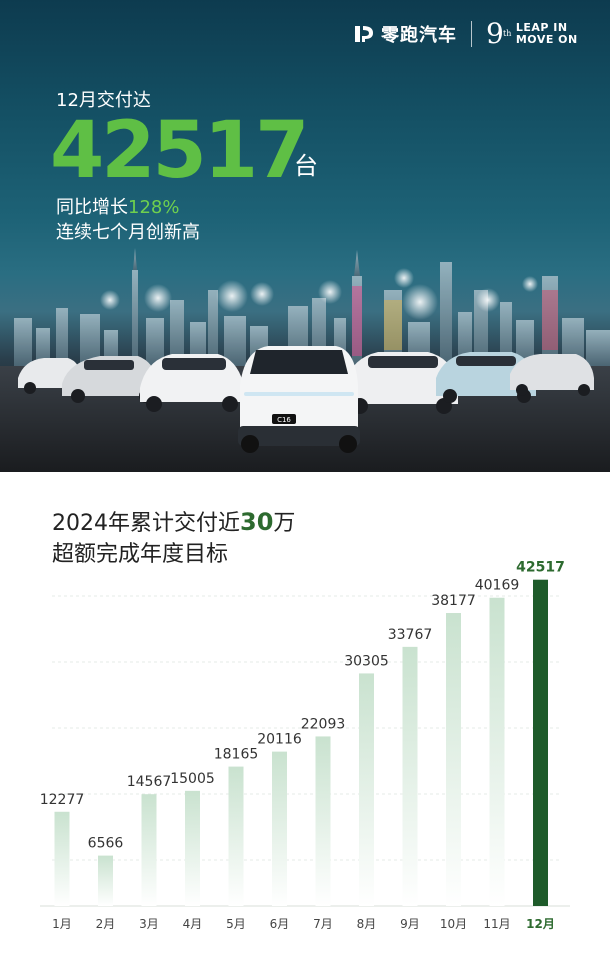 This screenshot has height=970, width=610. What do you see at coordinates (62, 800) in the screenshot?
I see `value-label-1月: 12277` at bounding box center [62, 800].